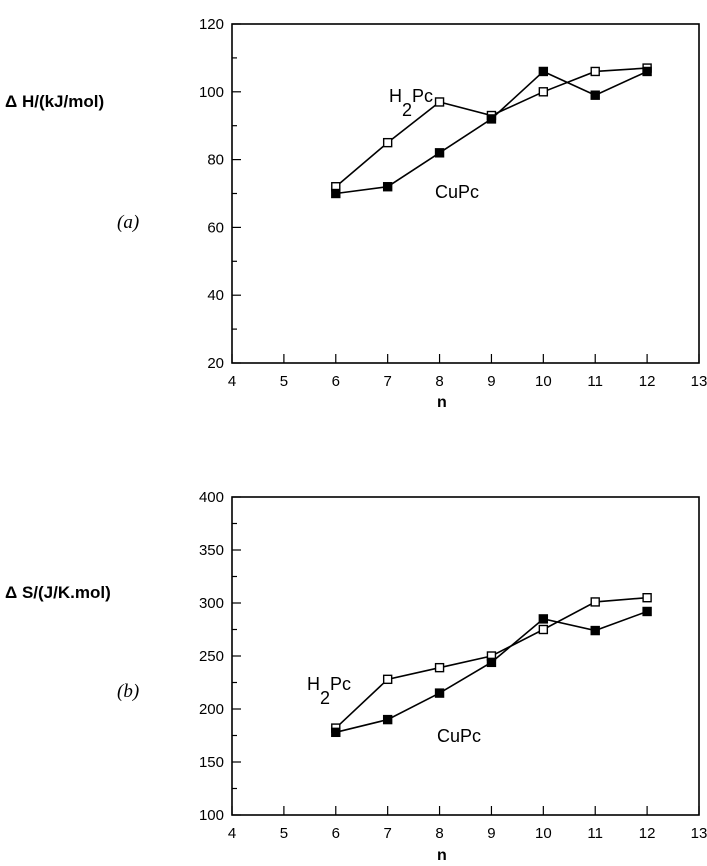 The image size is (707, 866). I want to click on panel-b-xtick-label: 9, so click(491, 833).